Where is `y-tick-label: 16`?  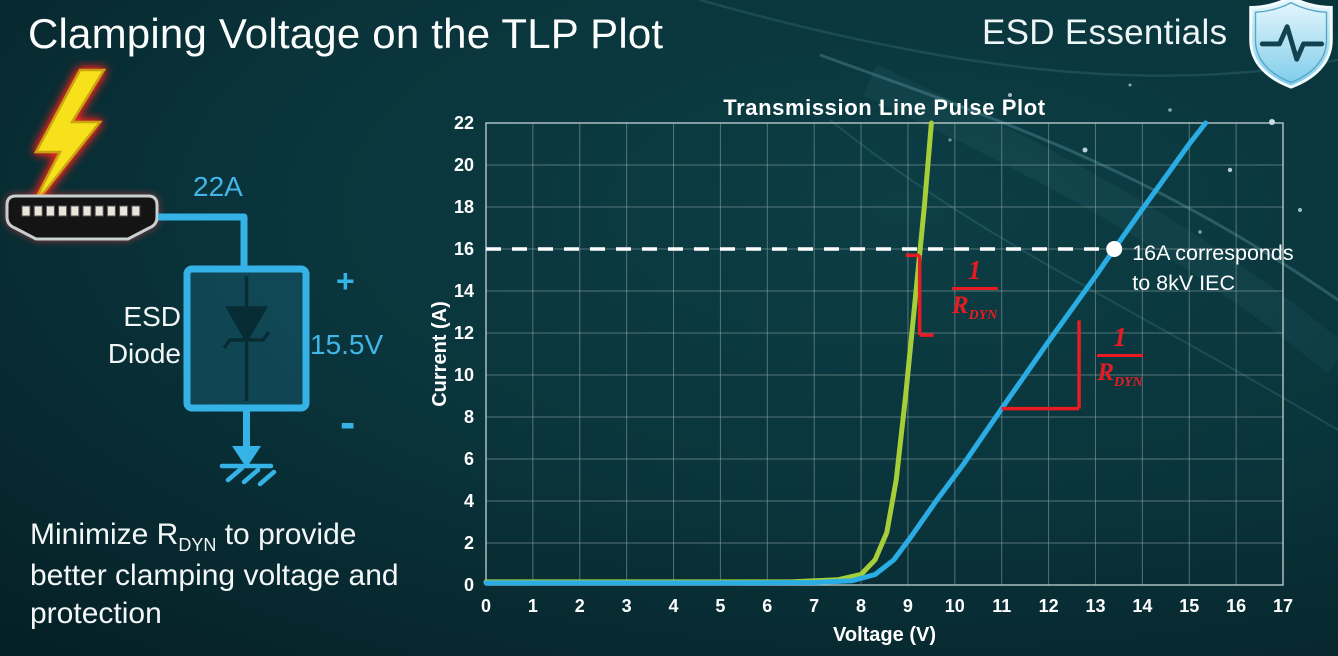 y-tick-label: 16 is located at coordinates (464, 249).